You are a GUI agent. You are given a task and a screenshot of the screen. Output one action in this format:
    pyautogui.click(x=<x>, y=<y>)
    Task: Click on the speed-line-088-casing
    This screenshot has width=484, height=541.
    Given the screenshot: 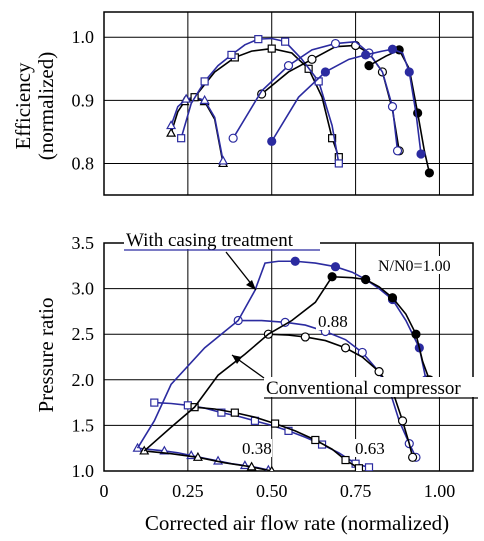 What is the action you would take?
    pyautogui.click(x=315, y=95)
    